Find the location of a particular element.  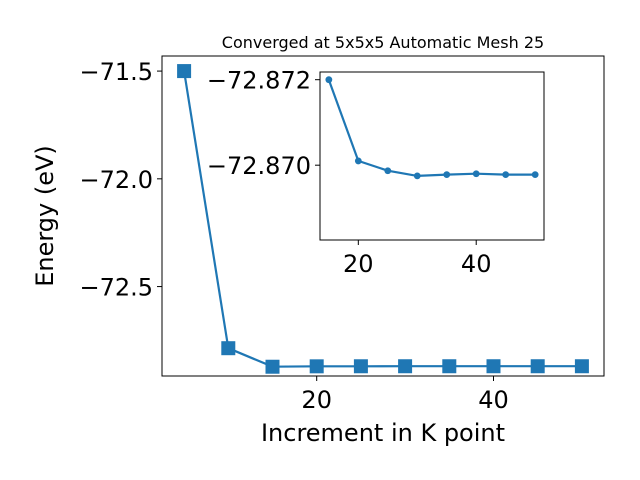

inset-y-tick-label: −72.872 is located at coordinates (259, 81).